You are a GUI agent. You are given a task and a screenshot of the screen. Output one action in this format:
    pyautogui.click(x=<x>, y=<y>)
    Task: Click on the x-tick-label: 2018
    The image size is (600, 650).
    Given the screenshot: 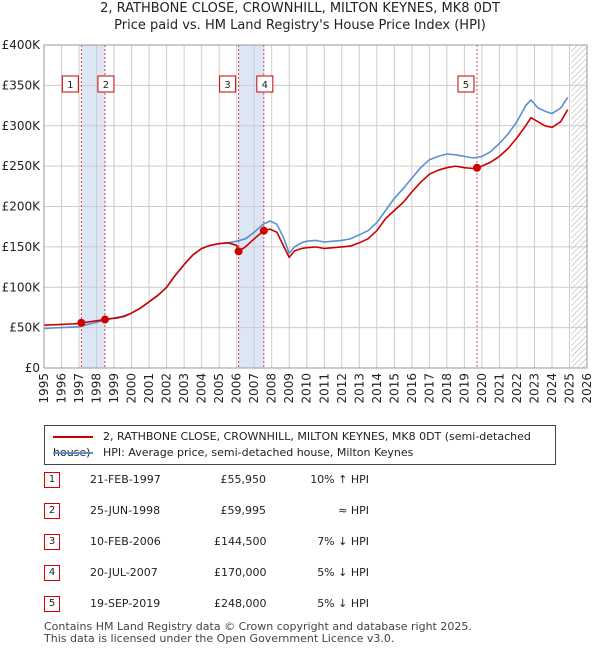 What is the action you would take?
    pyautogui.click(x=447, y=388)
    